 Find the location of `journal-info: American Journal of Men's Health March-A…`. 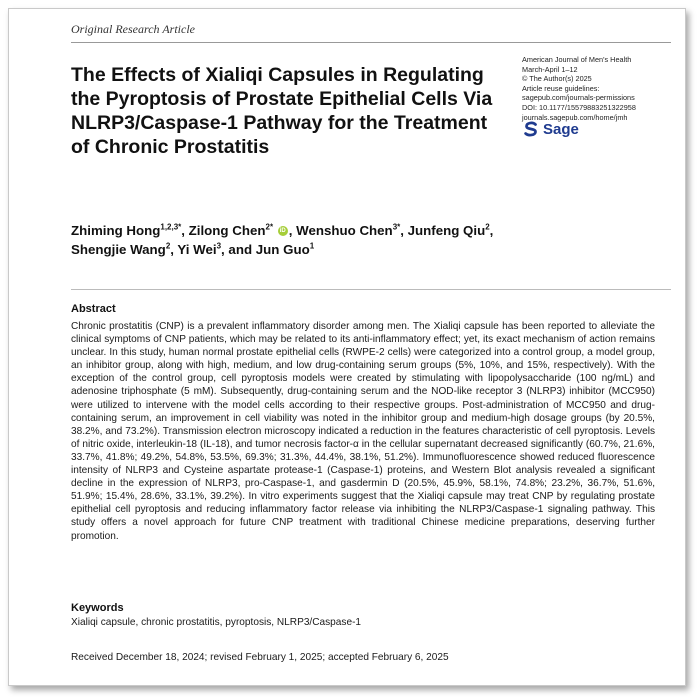

journal-info: American Journal of Men's Health March-A… is located at coordinates (602, 88).